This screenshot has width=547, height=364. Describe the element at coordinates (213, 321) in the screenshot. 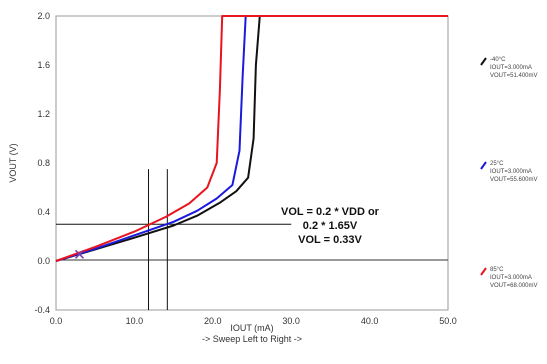

I see `x-tick-label: 20.0` at that location.